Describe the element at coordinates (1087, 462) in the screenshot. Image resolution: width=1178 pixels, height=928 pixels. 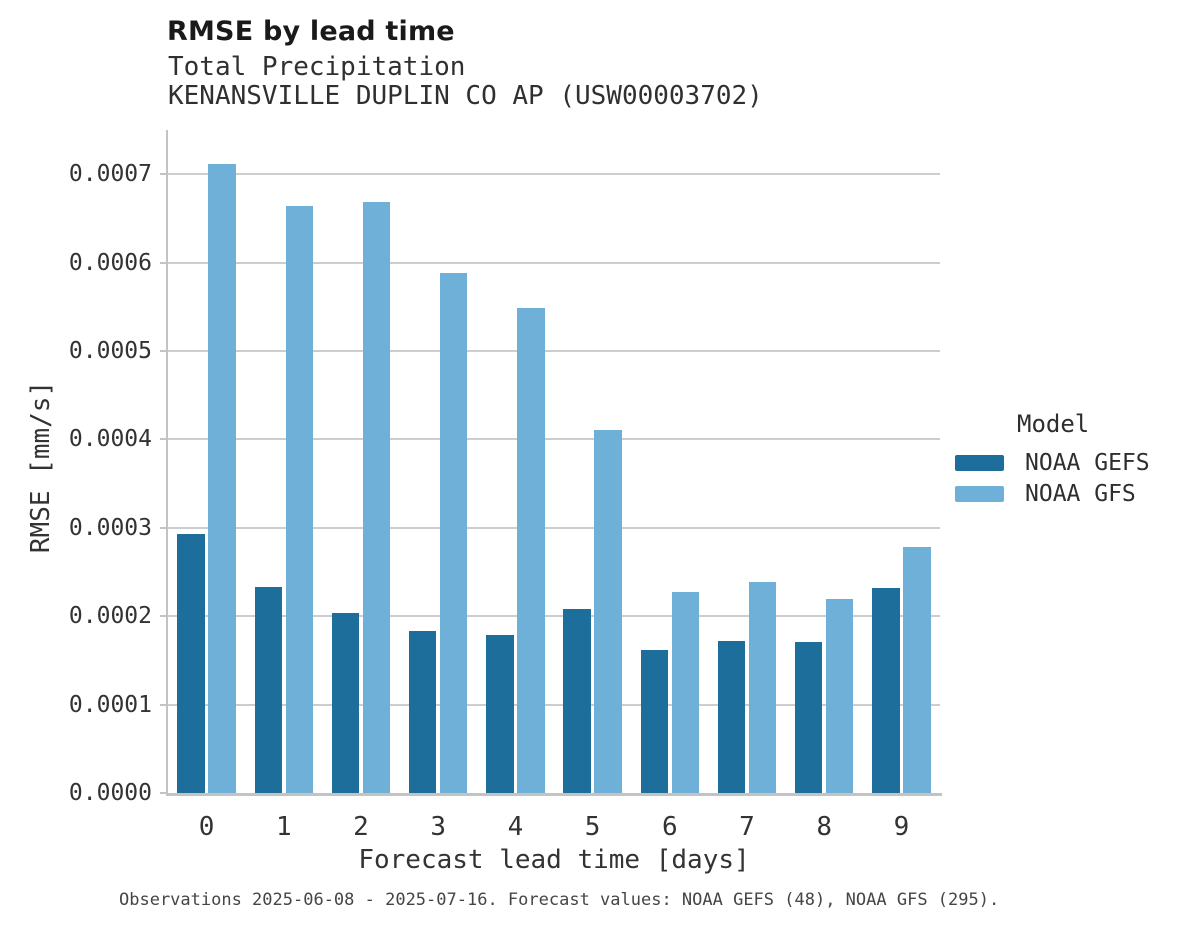
I see `legend-label: NOAA GEFS` at that location.